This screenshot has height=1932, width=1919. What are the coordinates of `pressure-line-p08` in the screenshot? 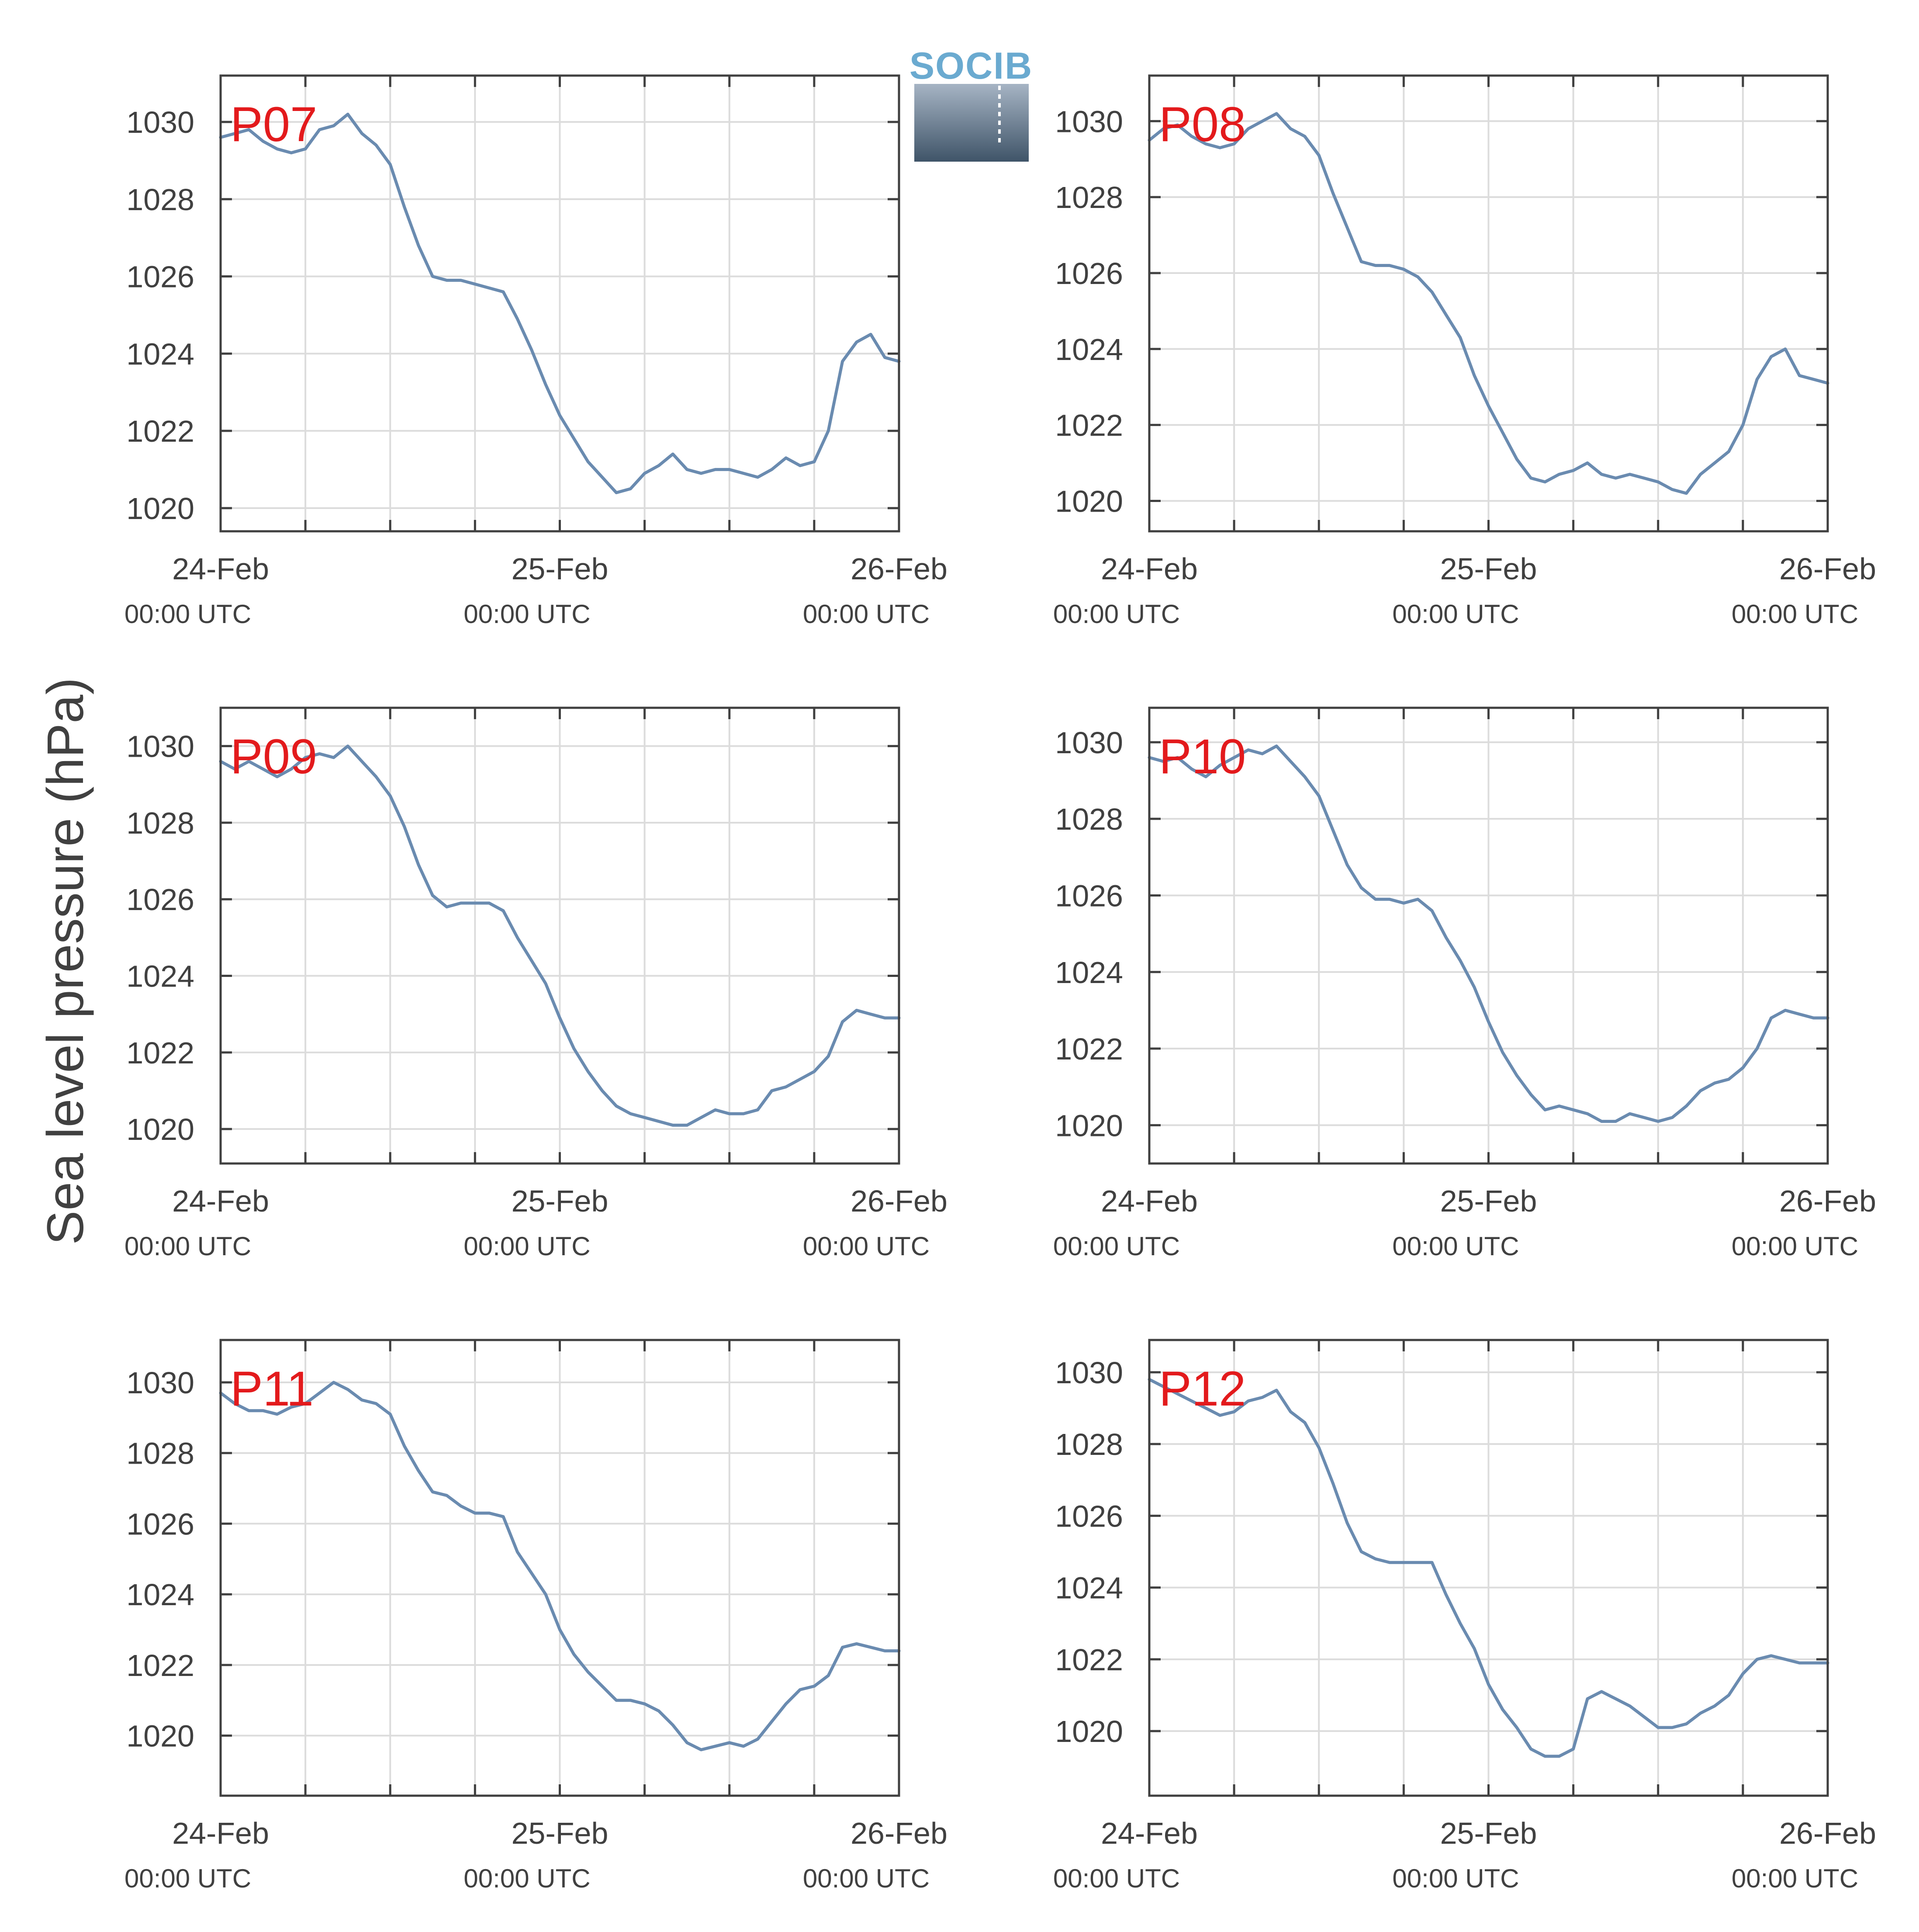 It's located at (1488, 303).